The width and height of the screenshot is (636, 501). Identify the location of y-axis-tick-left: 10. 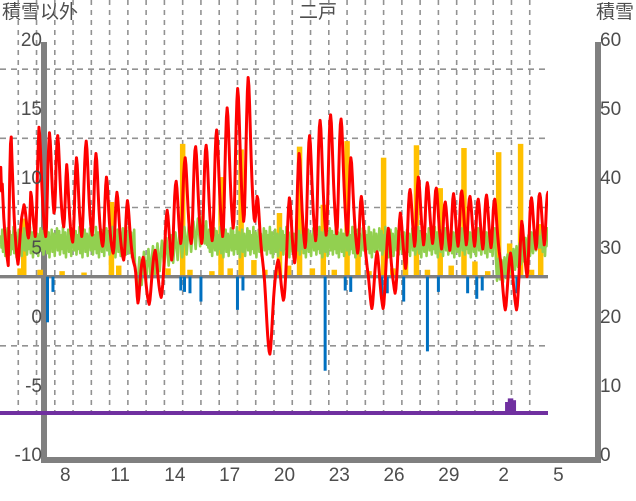
(31, 179).